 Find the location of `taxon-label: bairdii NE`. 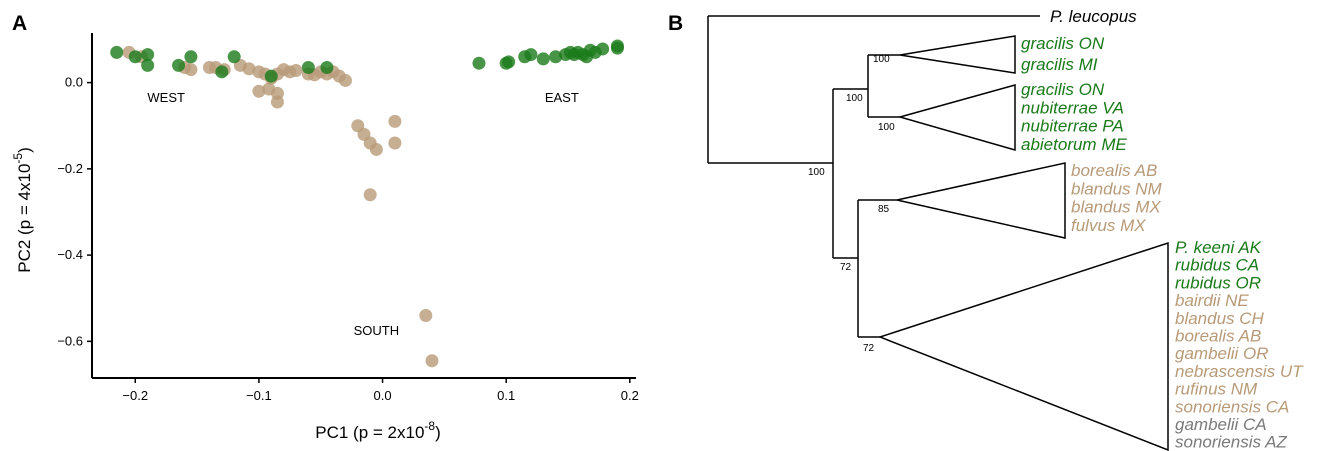

taxon-label: bairdii NE is located at coordinates (1212, 300).